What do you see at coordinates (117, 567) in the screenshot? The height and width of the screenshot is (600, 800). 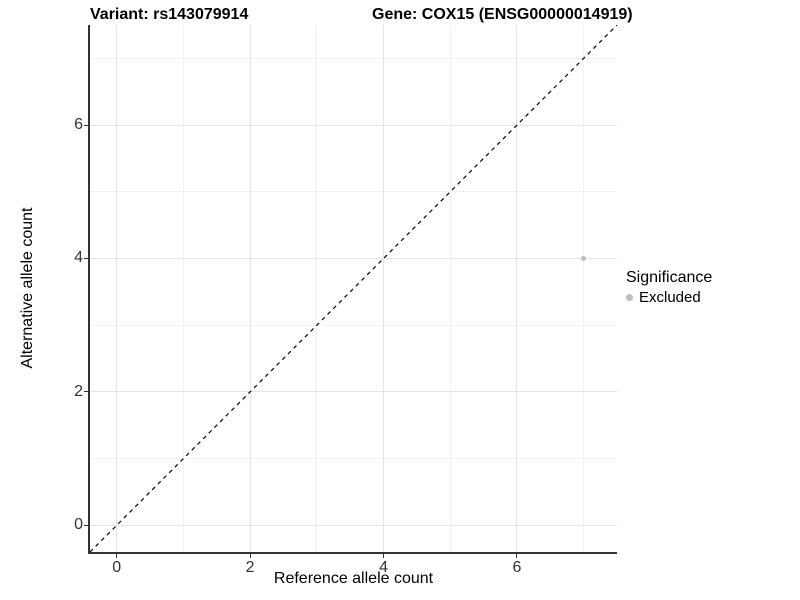 I see `x-tick-label: 0` at bounding box center [117, 567].